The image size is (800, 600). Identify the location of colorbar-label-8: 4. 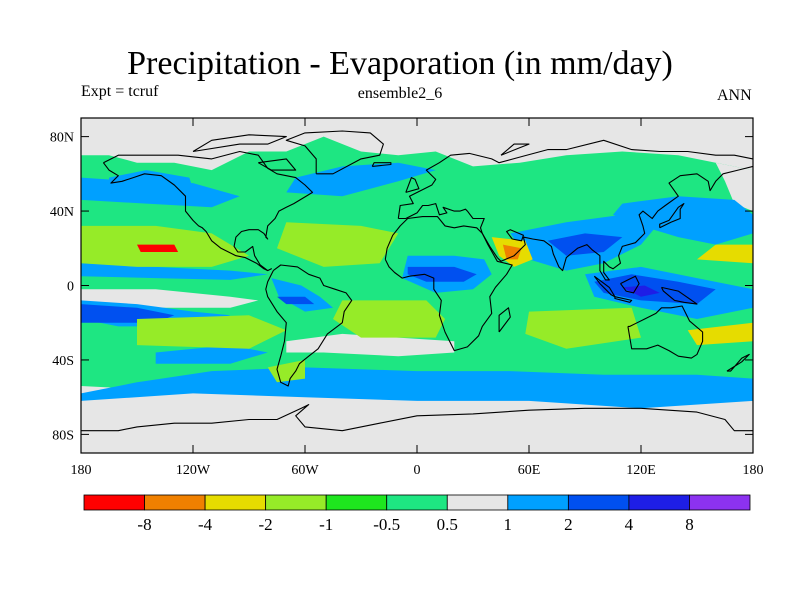
(629, 524).